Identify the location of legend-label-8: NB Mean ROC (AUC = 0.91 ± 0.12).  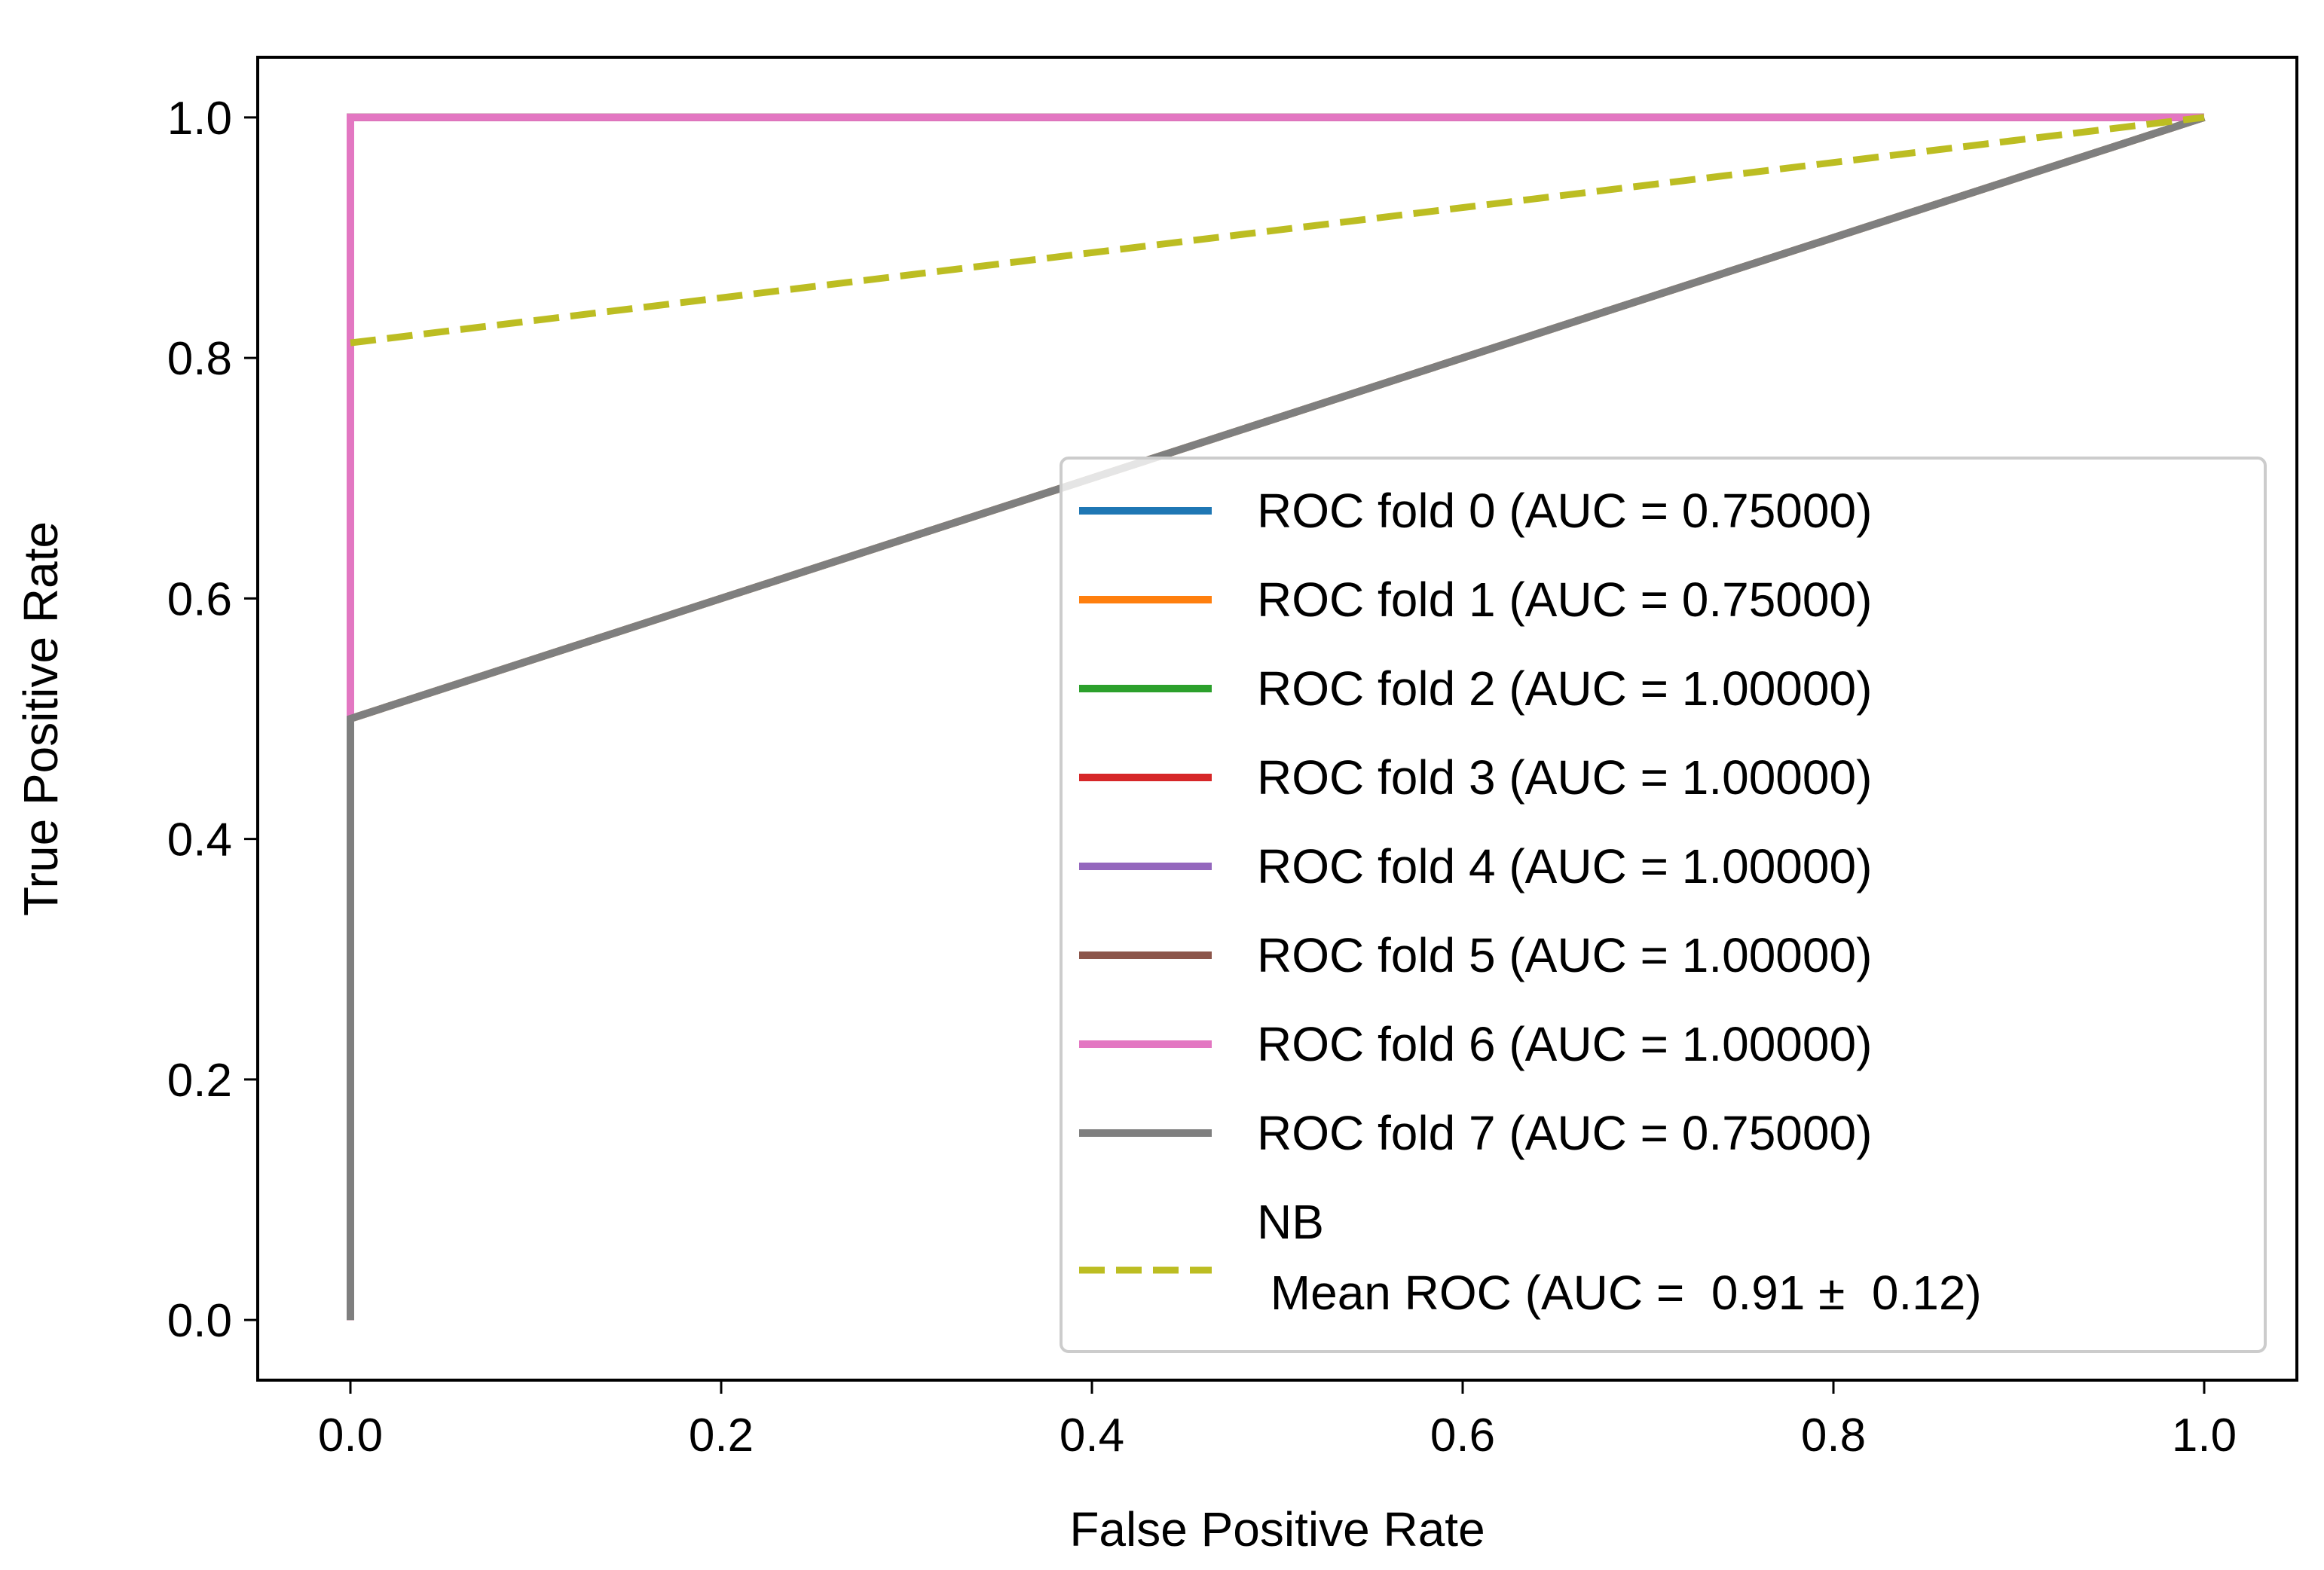
(1619, 1257).